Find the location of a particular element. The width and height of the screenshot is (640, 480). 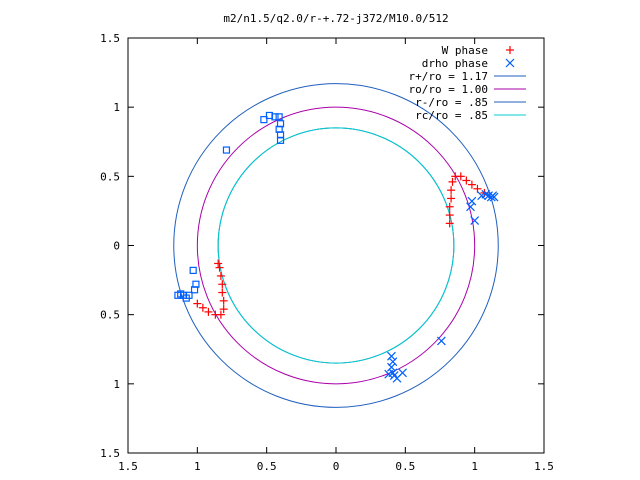

legend-label: ro/ro = 1.00 is located at coordinates (448, 89).